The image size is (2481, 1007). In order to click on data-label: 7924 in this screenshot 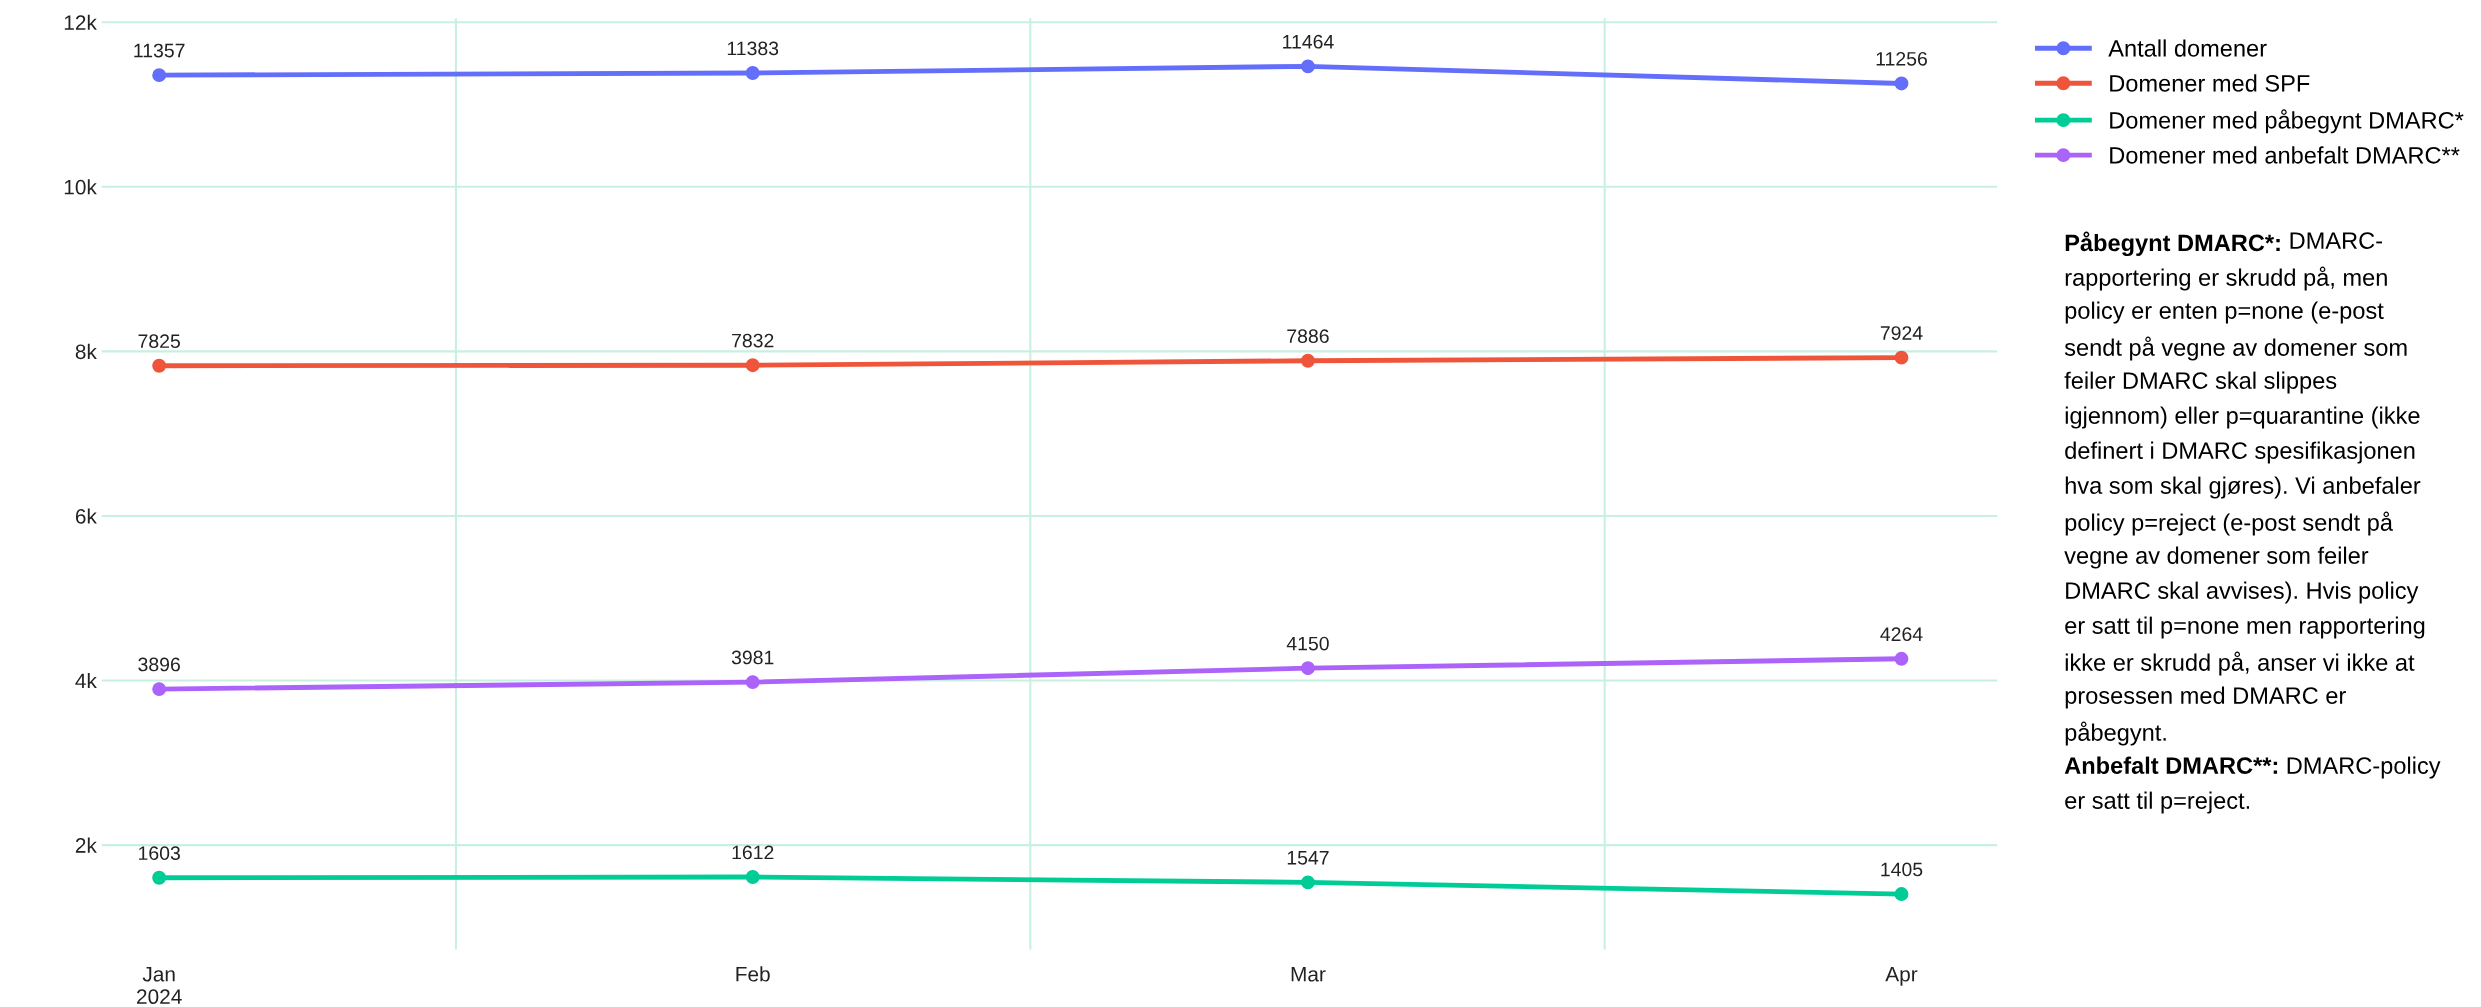, I will do `click(1901, 333)`.